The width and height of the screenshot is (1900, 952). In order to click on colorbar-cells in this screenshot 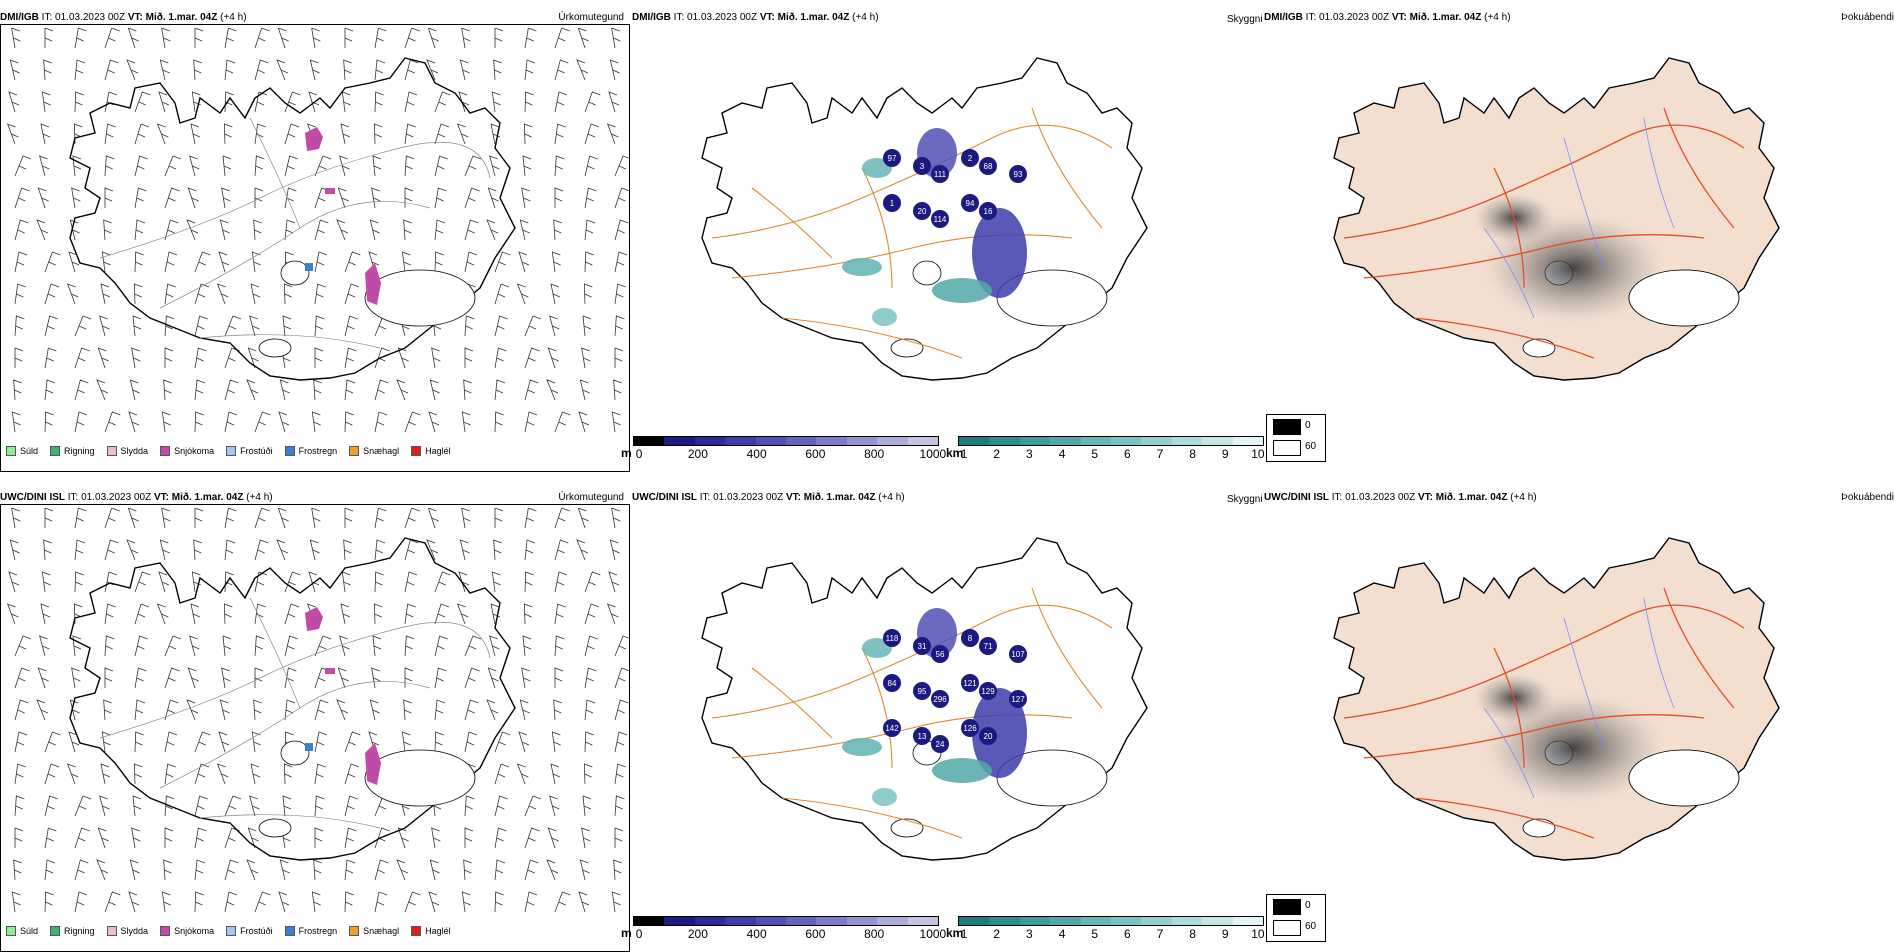, I will do `click(786, 921)`.